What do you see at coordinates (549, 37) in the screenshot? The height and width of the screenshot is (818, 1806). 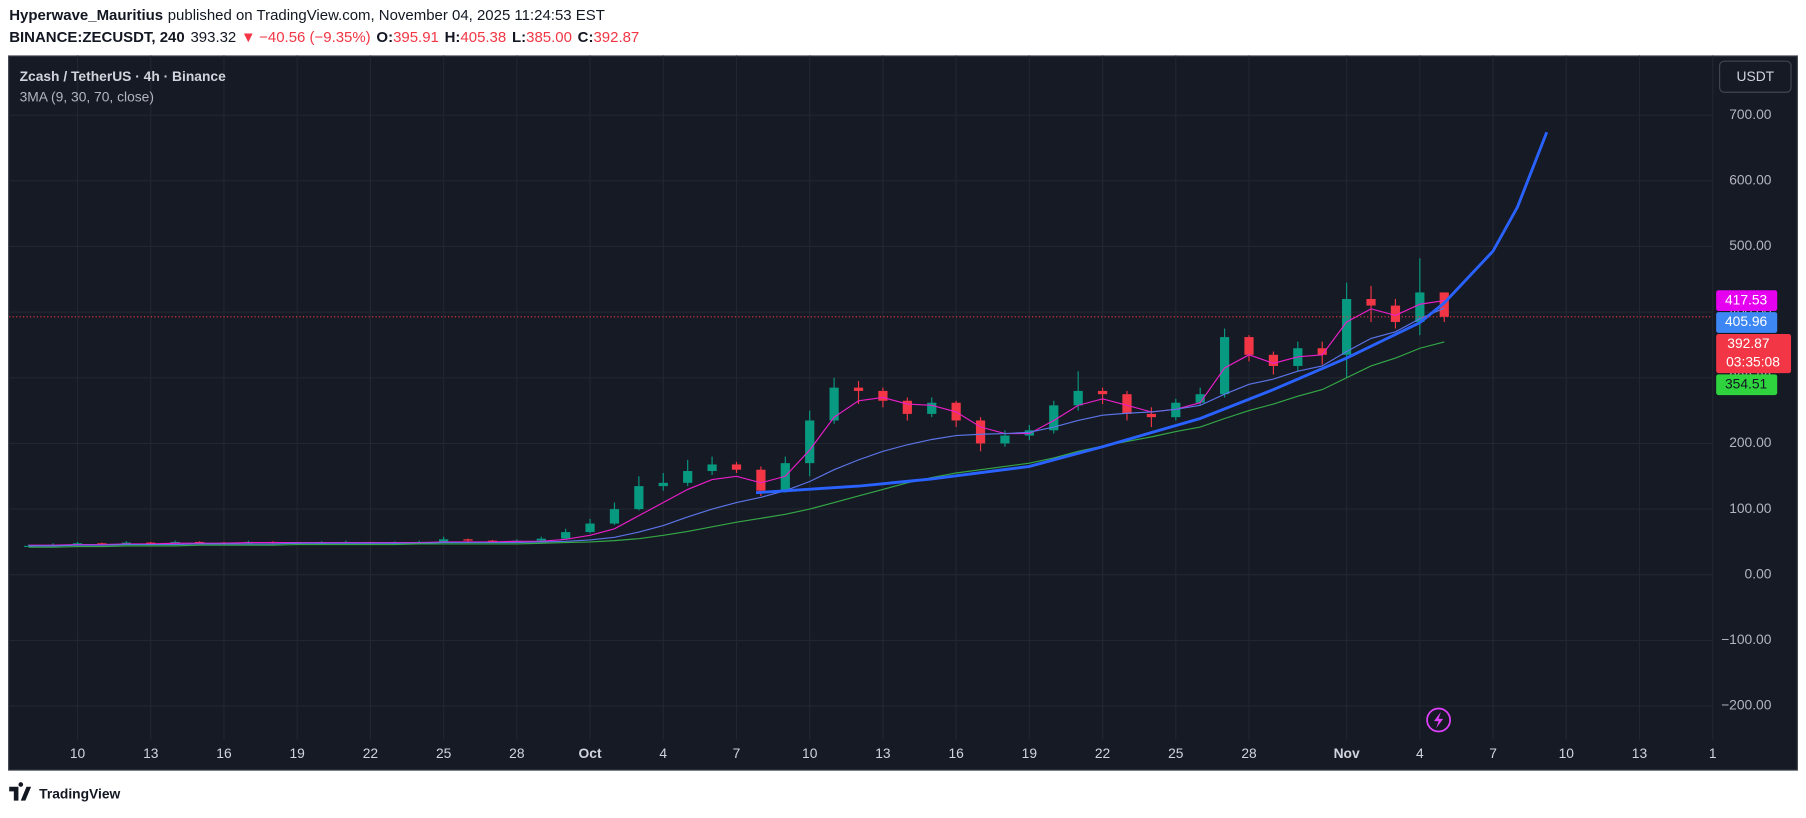 I see `ohlc-value: 385.00` at bounding box center [549, 37].